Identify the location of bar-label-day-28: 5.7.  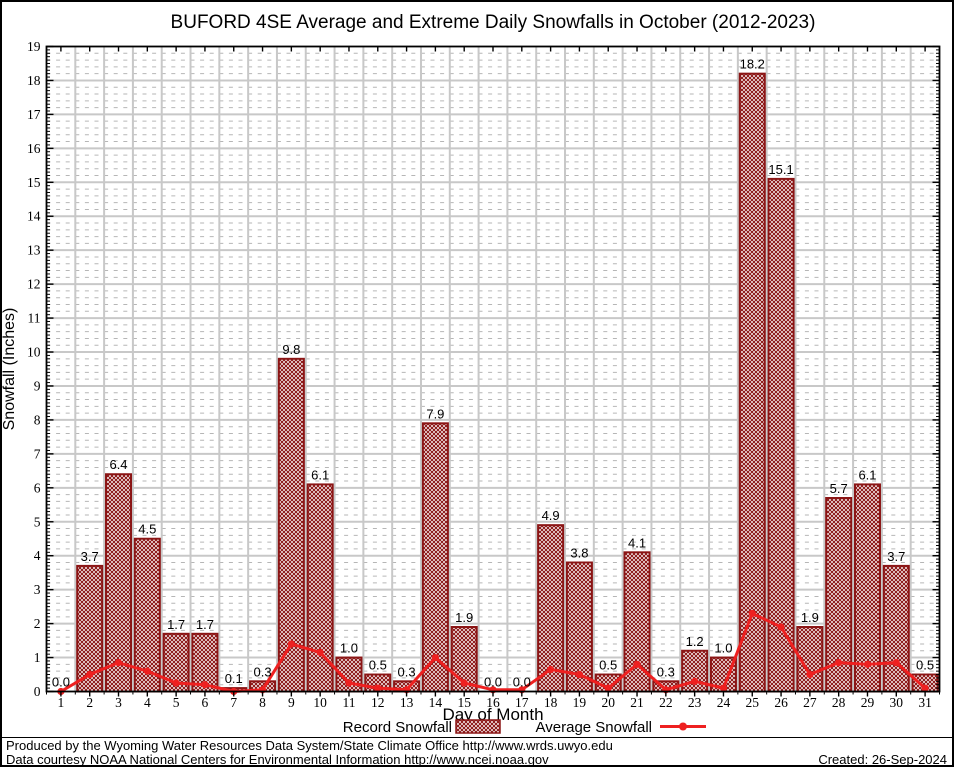
(839, 488).